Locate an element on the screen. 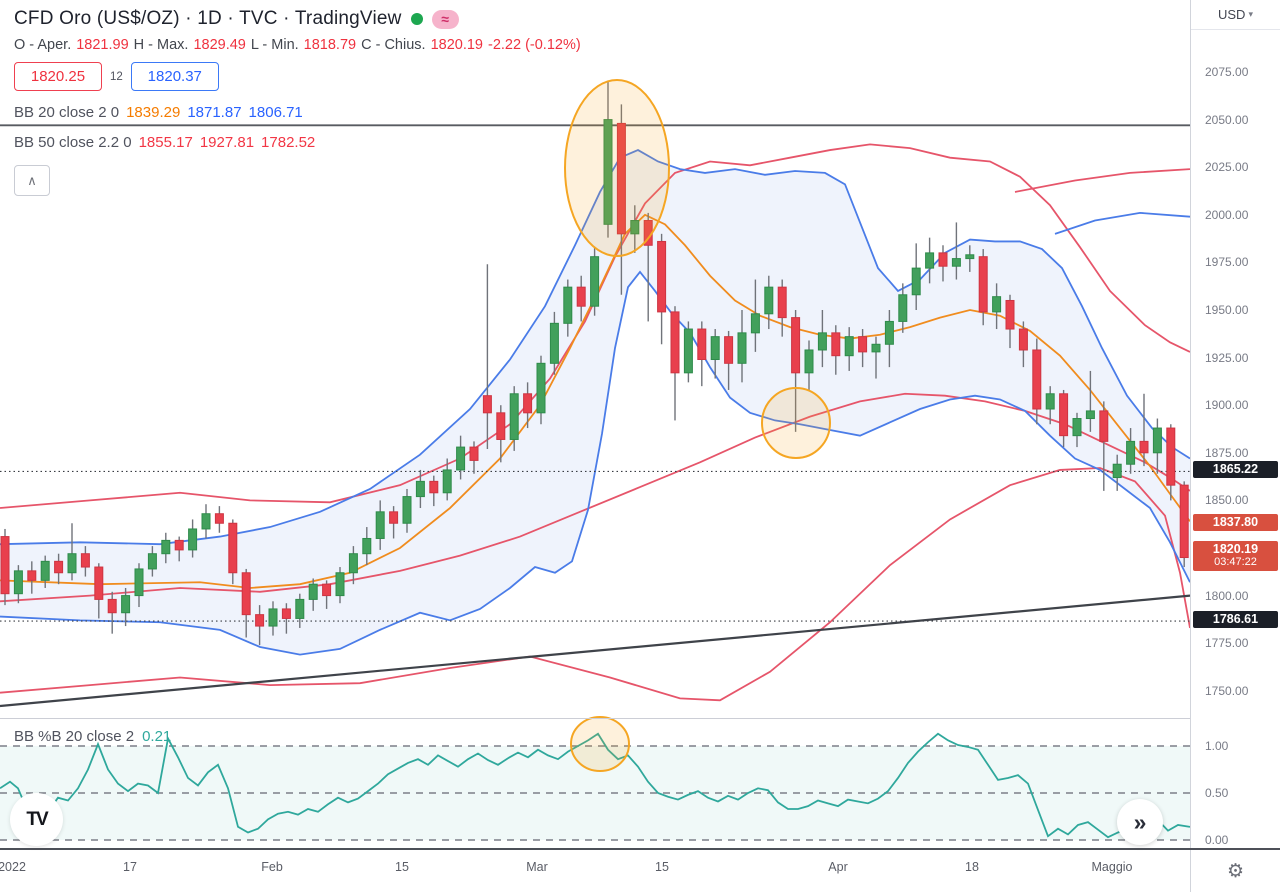  tradingview-logo: TV is located at coordinates (36, 819).